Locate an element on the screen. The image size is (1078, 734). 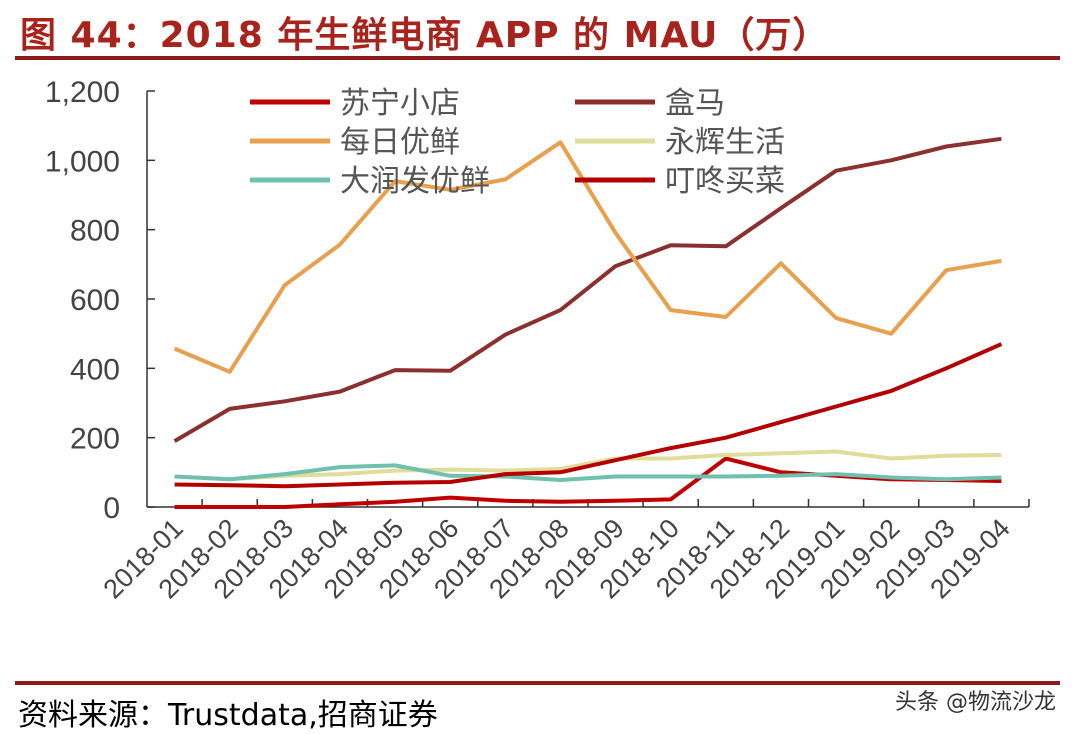
legend-label: 苏宁小店 is located at coordinates (400, 103).